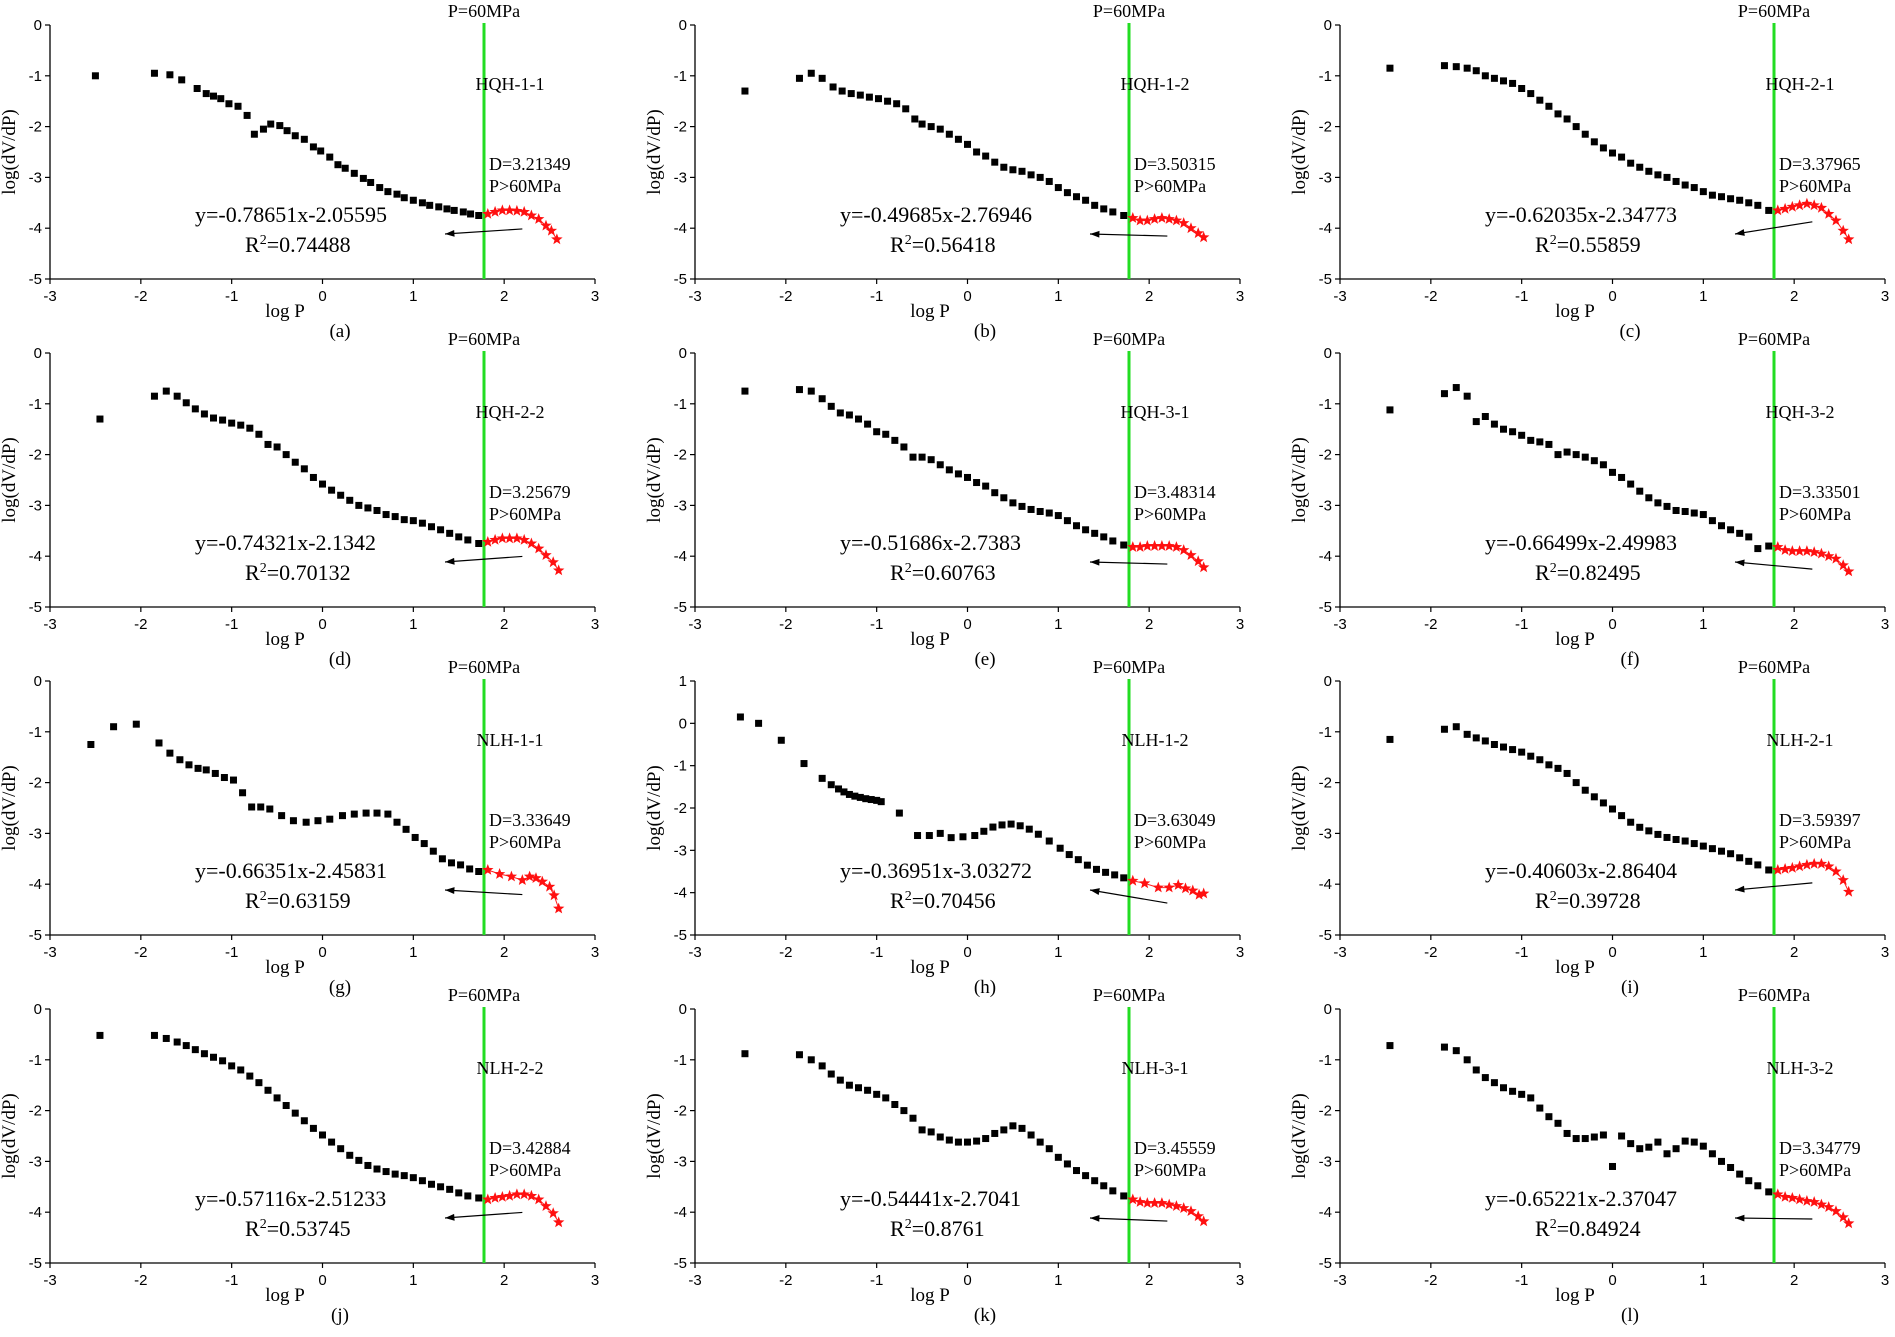 Image resolution: width=1895 pixels, height=1337 pixels. I want to click on x-tick-label: 3, so click(1240, 624).